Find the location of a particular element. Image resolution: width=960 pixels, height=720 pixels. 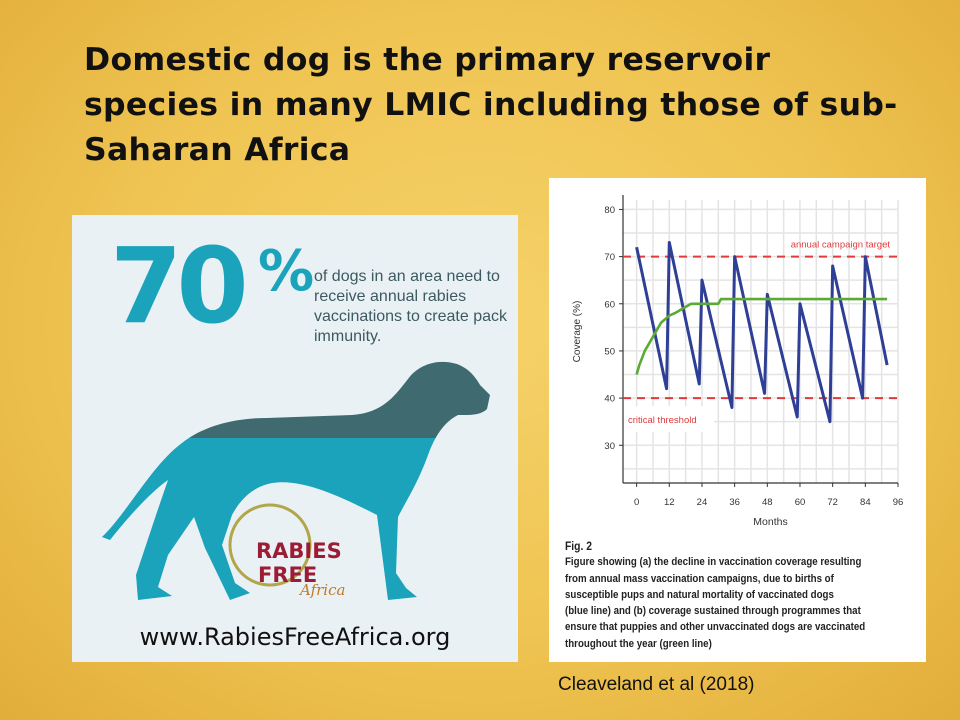

y-tick-label: 50 is located at coordinates (609, 351).